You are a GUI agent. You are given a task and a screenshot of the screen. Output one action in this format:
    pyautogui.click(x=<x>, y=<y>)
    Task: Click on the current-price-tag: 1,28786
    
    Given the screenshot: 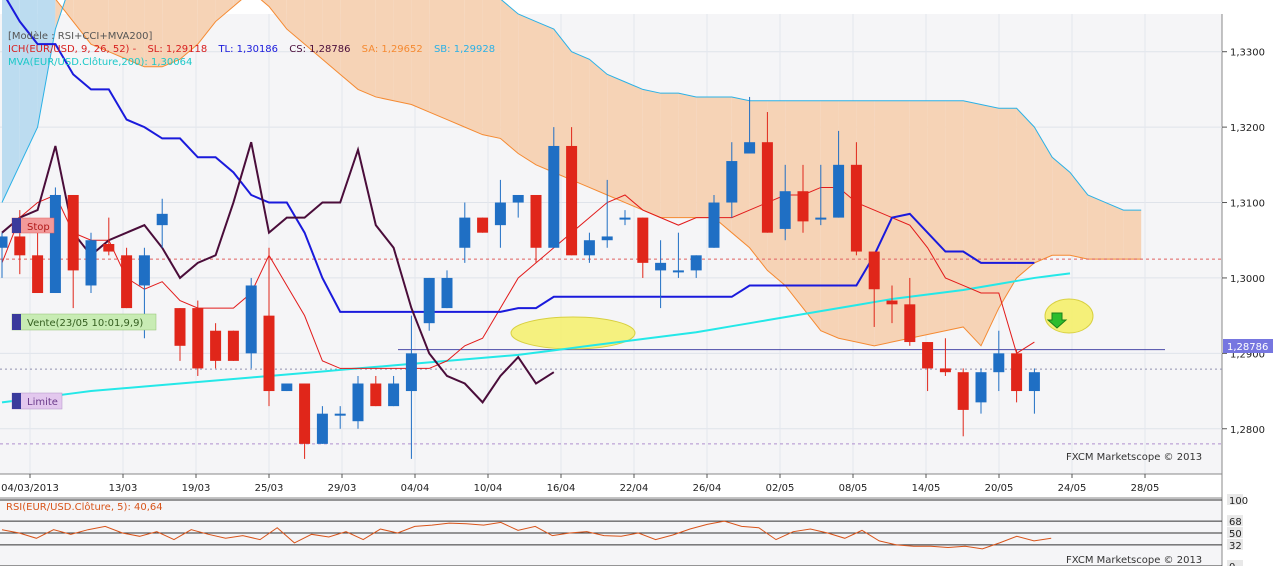 What is the action you would take?
    pyautogui.click(x=1248, y=346)
    